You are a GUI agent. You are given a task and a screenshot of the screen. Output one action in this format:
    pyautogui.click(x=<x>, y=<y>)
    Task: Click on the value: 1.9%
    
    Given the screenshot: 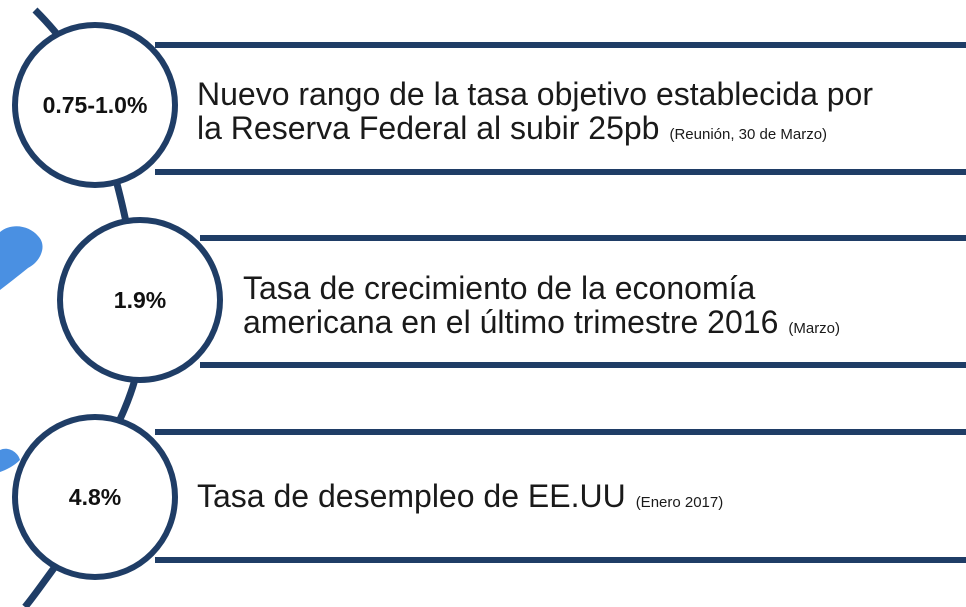 What is the action you would take?
    pyautogui.click(x=140, y=300)
    